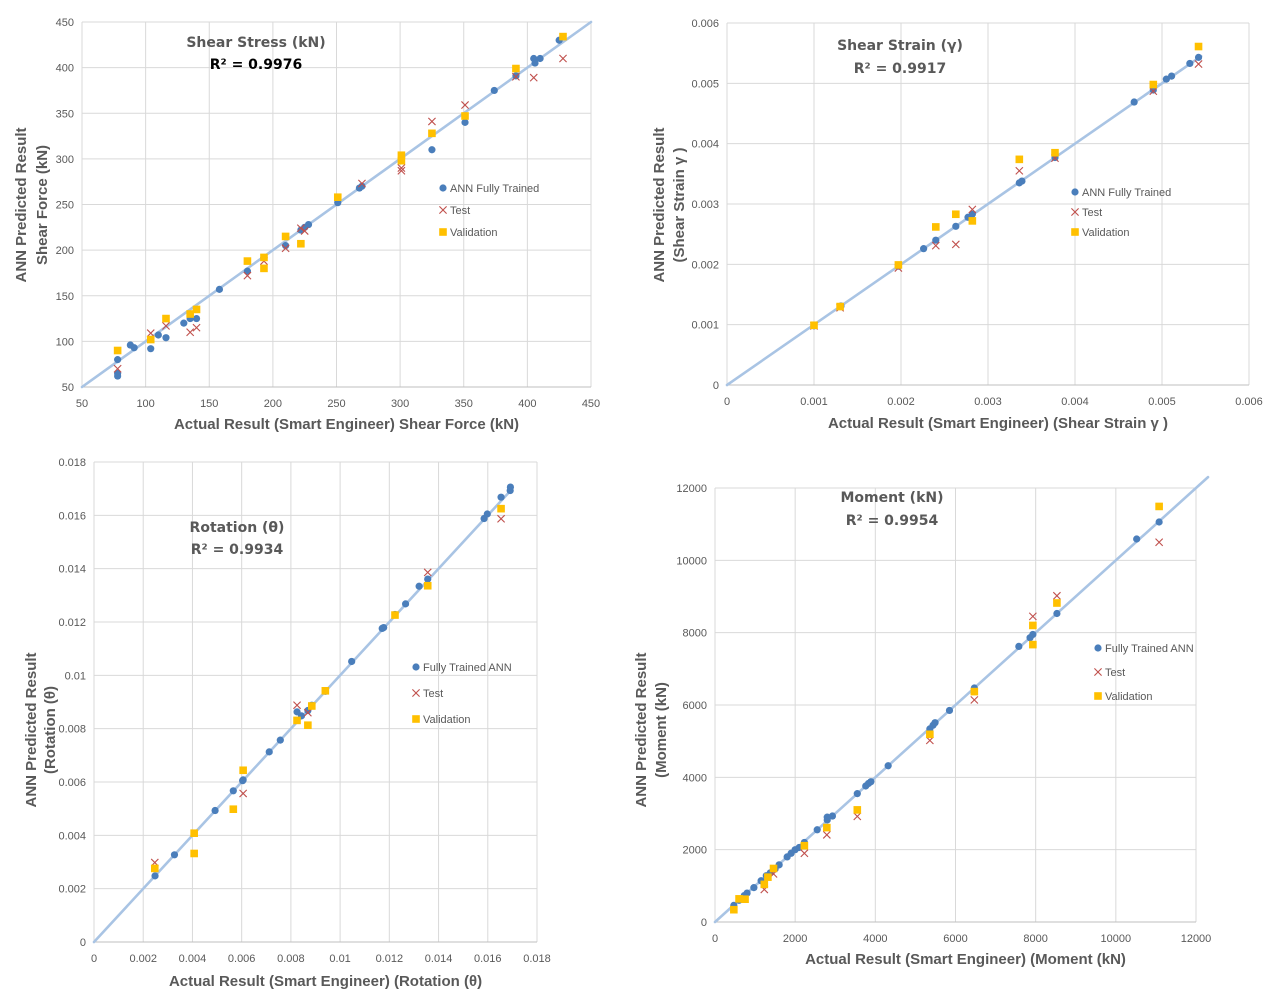 This screenshot has width=1277, height=989. I want to click on x-tick-label: 0.016, so click(488, 959).